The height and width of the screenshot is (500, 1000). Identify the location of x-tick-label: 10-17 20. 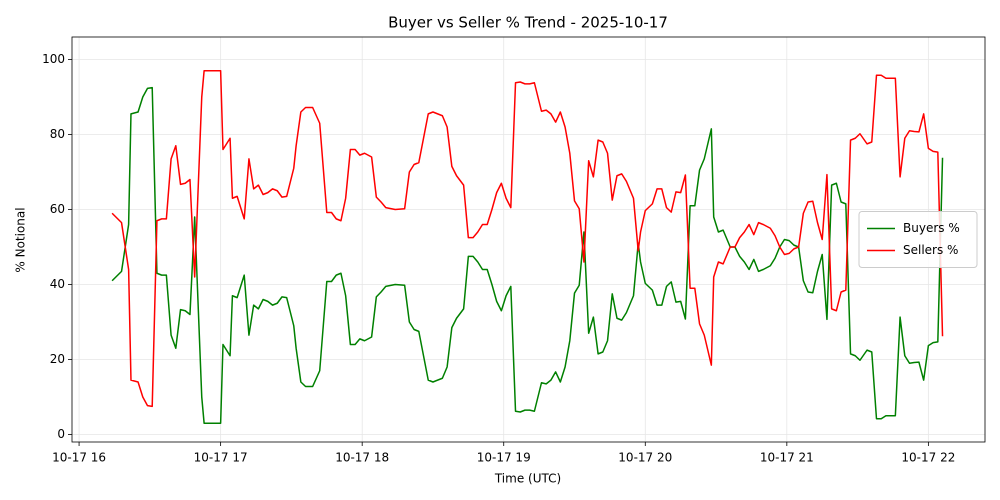
(645, 458).